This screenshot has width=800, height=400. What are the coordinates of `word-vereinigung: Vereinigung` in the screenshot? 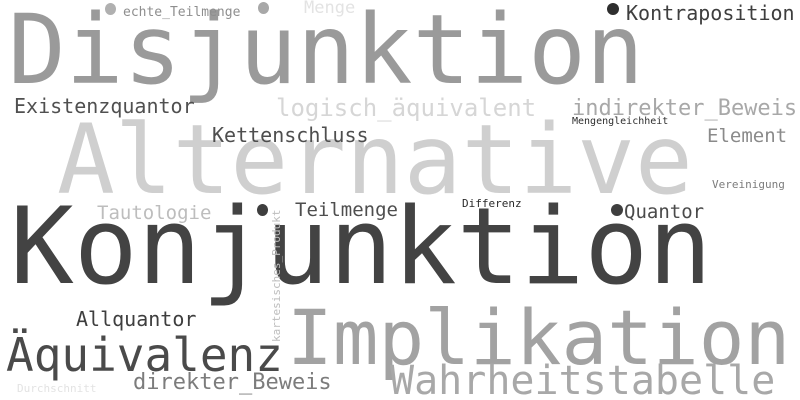 It's located at (748, 184).